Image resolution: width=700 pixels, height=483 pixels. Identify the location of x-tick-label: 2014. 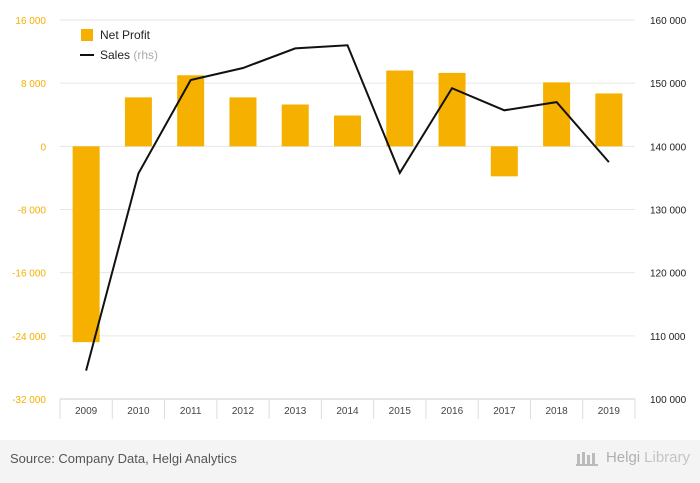
(347, 411).